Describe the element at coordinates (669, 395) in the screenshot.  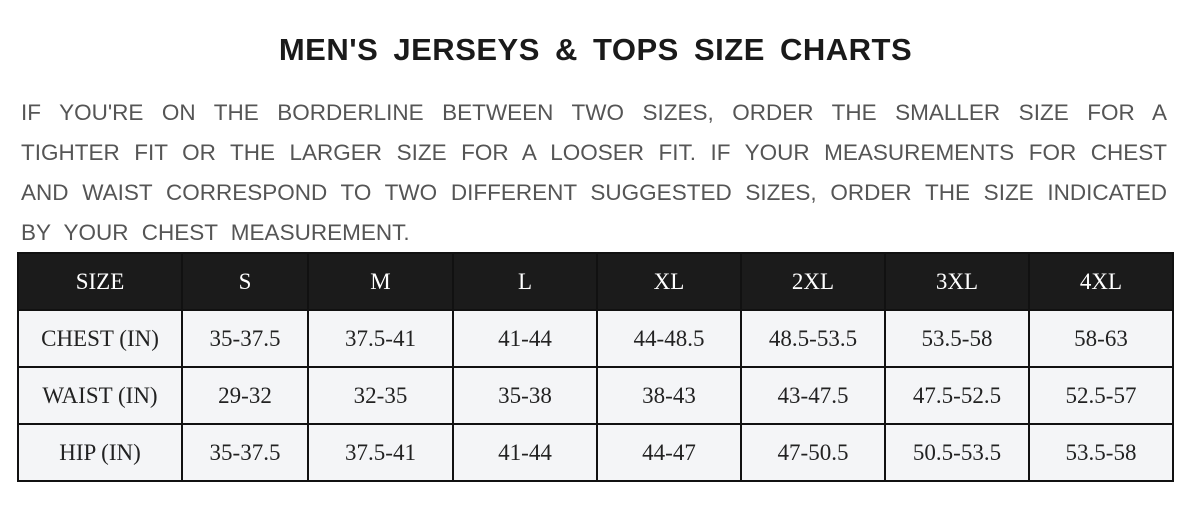
I see `table-cell: 38-43` at that location.